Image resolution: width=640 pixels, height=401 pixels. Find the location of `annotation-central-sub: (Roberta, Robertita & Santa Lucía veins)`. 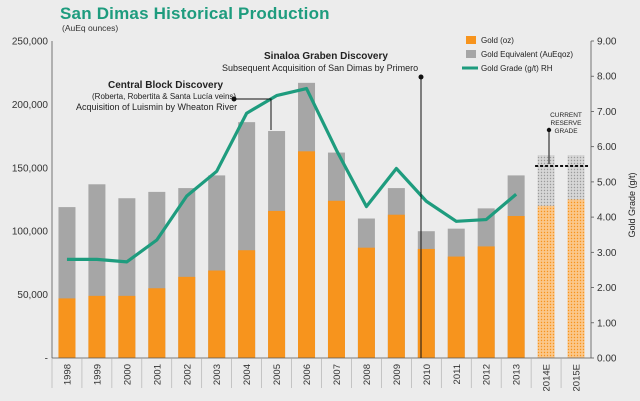

annotation-central-sub: (Roberta, Robertita & Santa Lucía veins) is located at coordinates (164, 96).